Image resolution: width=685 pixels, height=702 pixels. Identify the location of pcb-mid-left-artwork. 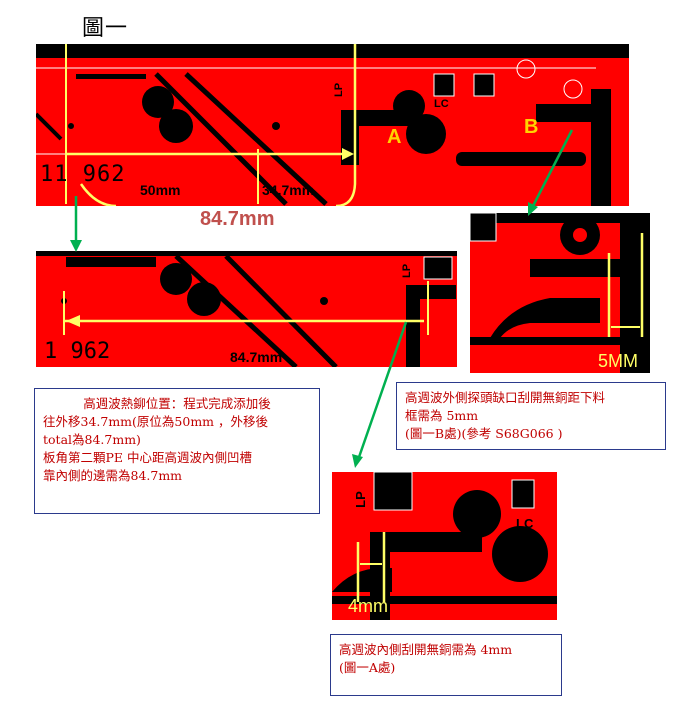
(246, 309).